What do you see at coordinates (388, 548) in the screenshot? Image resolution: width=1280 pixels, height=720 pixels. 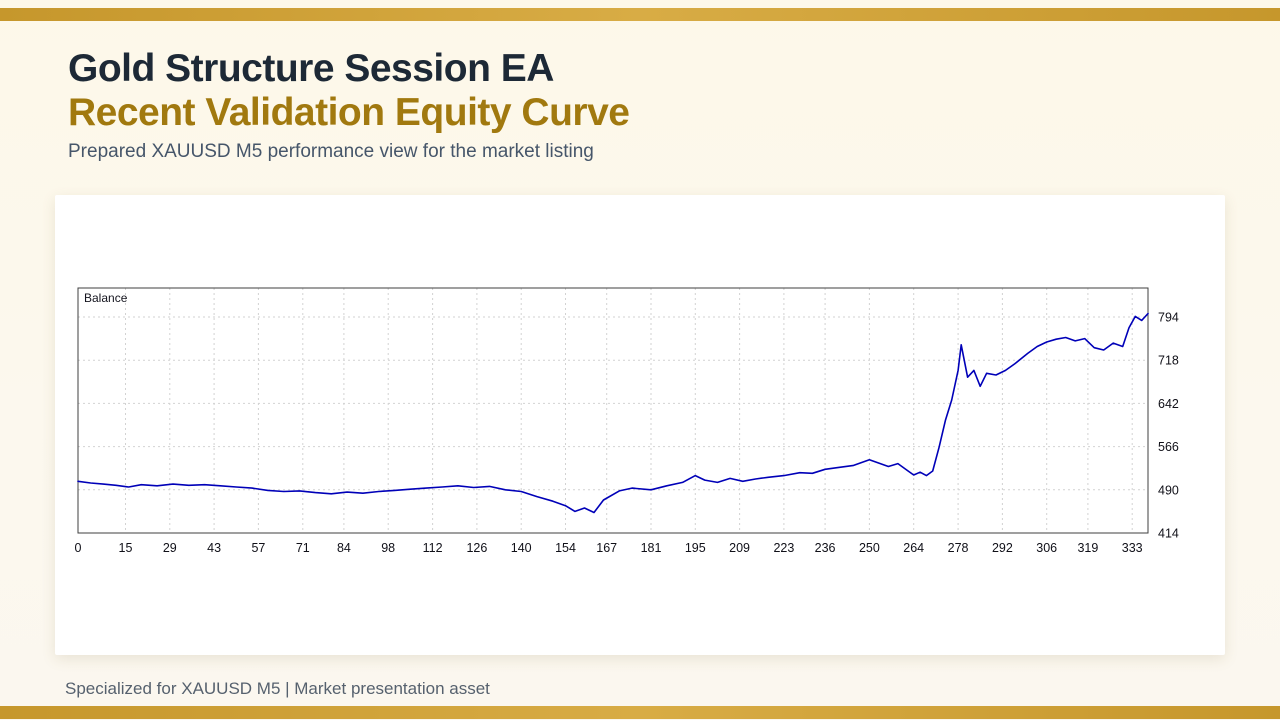 I see `x-tick-label: 98` at bounding box center [388, 548].